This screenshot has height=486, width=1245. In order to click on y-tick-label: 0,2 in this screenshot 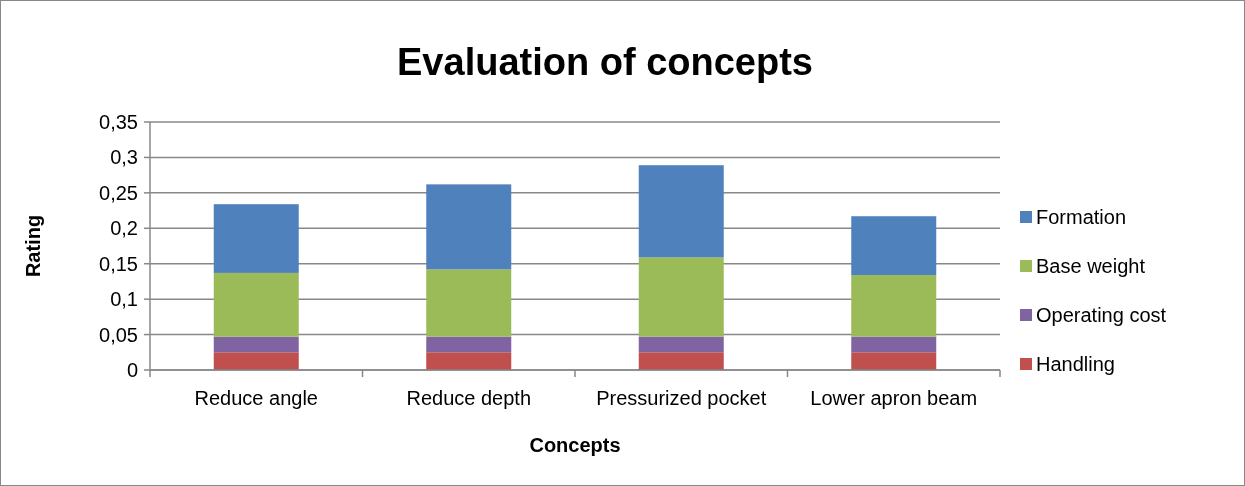, I will do `click(124, 228)`.